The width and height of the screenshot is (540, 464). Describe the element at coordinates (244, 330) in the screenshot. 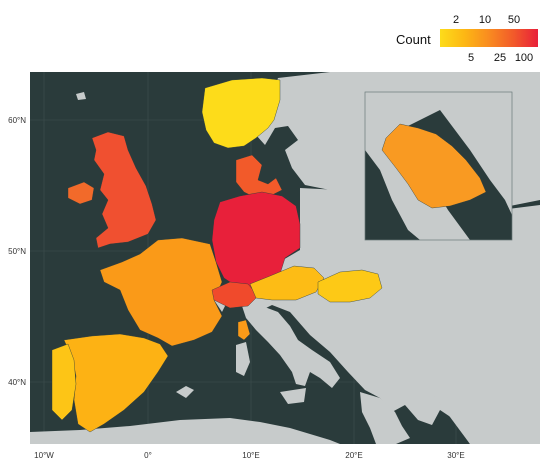

I see `region-corsica` at that location.